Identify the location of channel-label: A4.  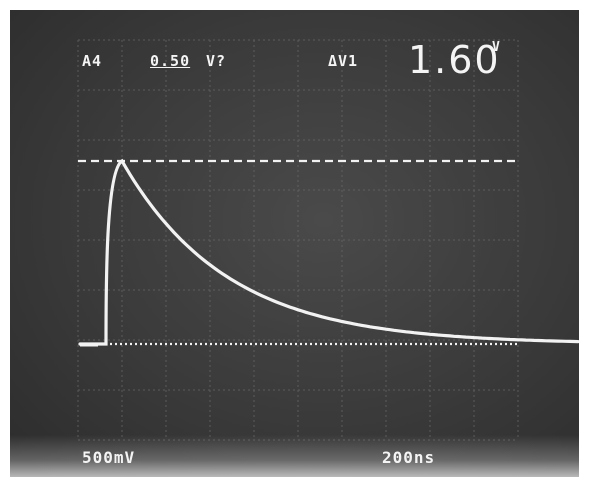
(92, 61).